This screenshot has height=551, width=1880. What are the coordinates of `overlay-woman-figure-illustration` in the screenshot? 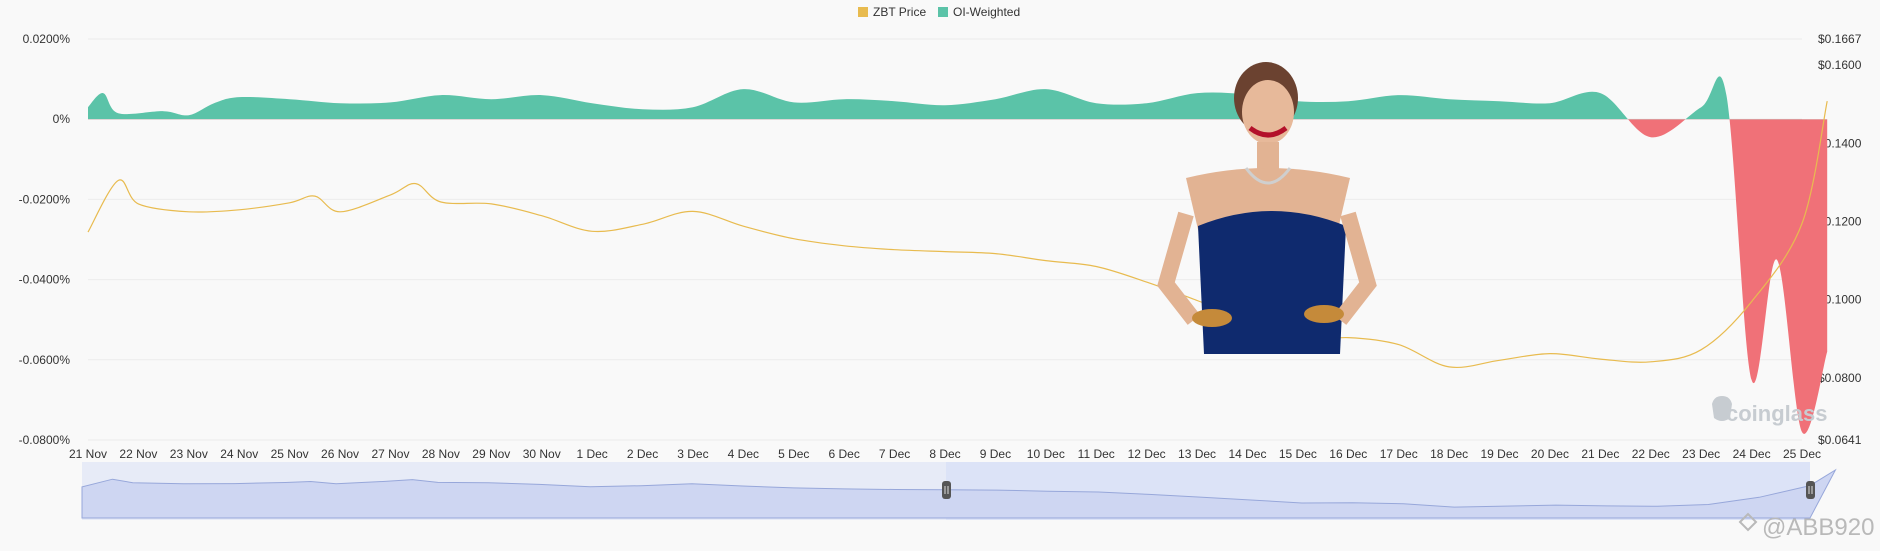 It's located at (1267, 208).